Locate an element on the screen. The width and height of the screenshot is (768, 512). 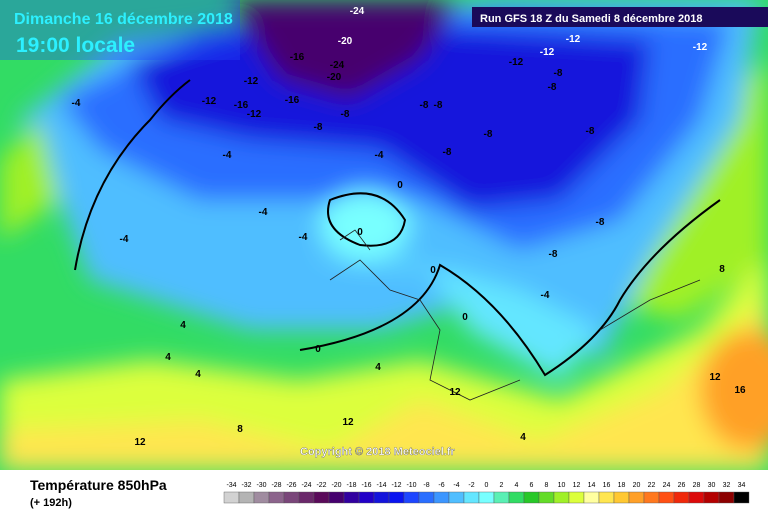
scale-label: 30 is located at coordinates (712, 485).